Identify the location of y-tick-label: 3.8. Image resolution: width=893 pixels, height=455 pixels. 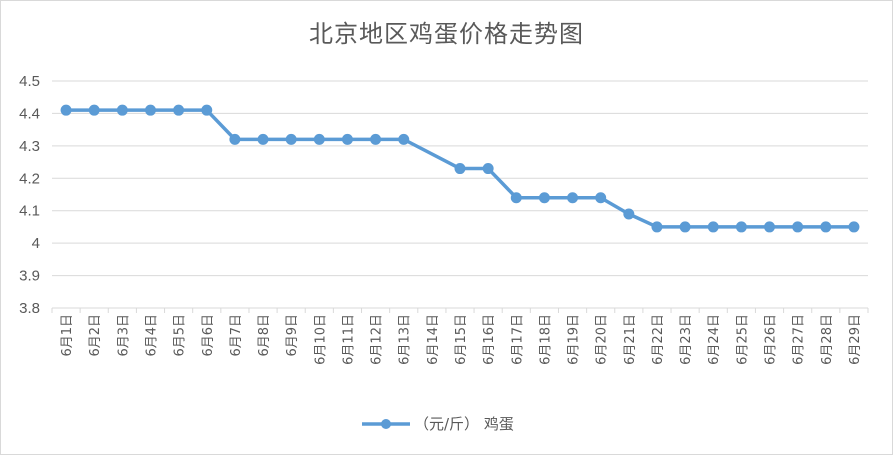
(29, 308).